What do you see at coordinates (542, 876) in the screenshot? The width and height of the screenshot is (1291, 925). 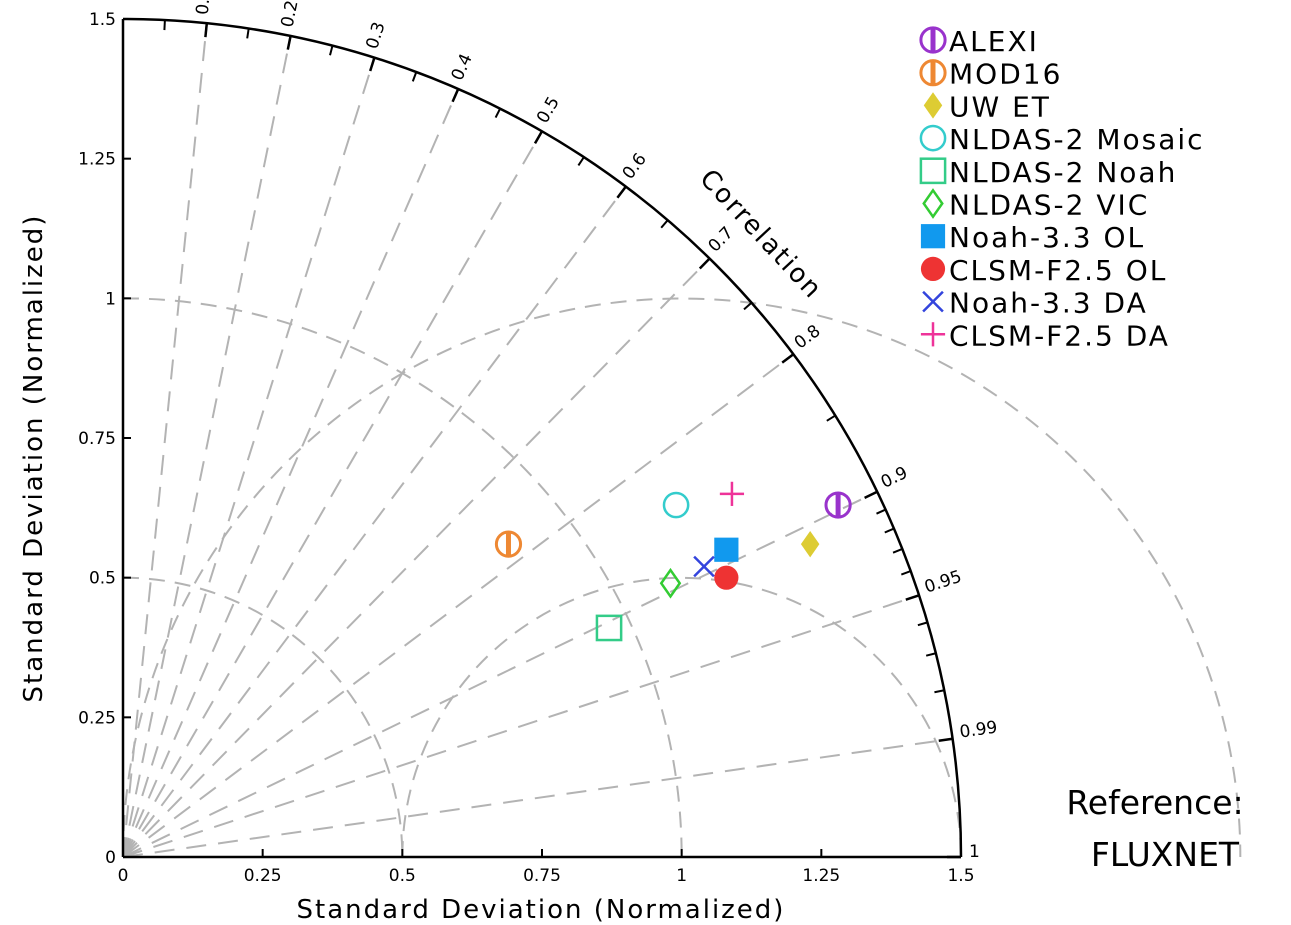 I see `x-tick-label: 0.75` at bounding box center [542, 876].